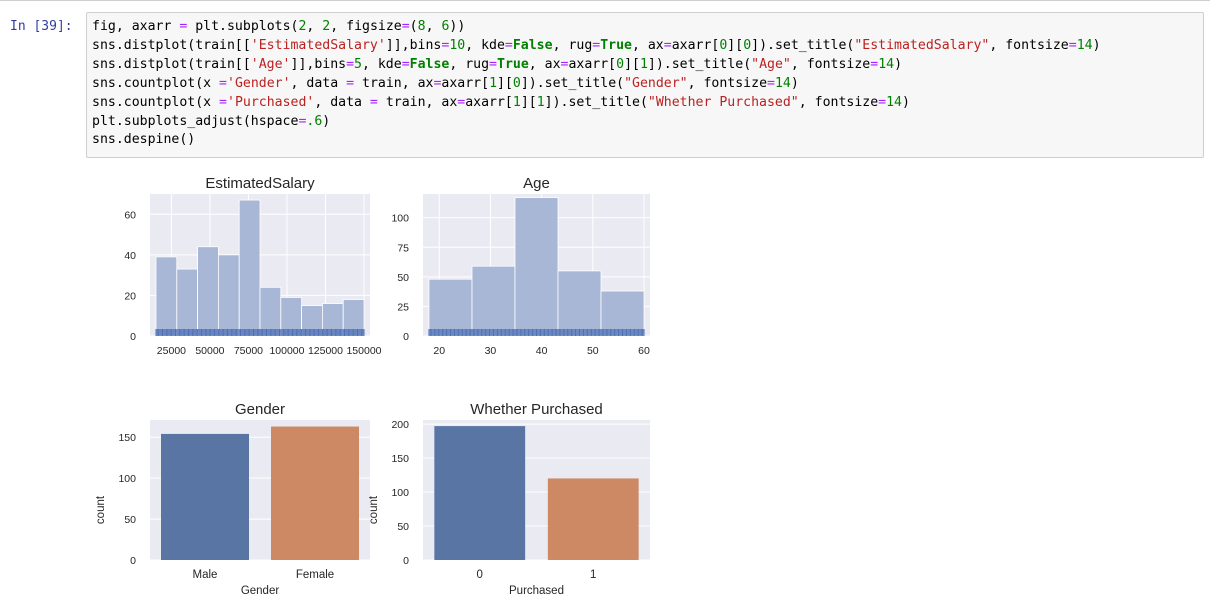 This screenshot has height=612, width=1210. Describe the element at coordinates (605, 0) in the screenshot. I see `cell-top-border` at that location.